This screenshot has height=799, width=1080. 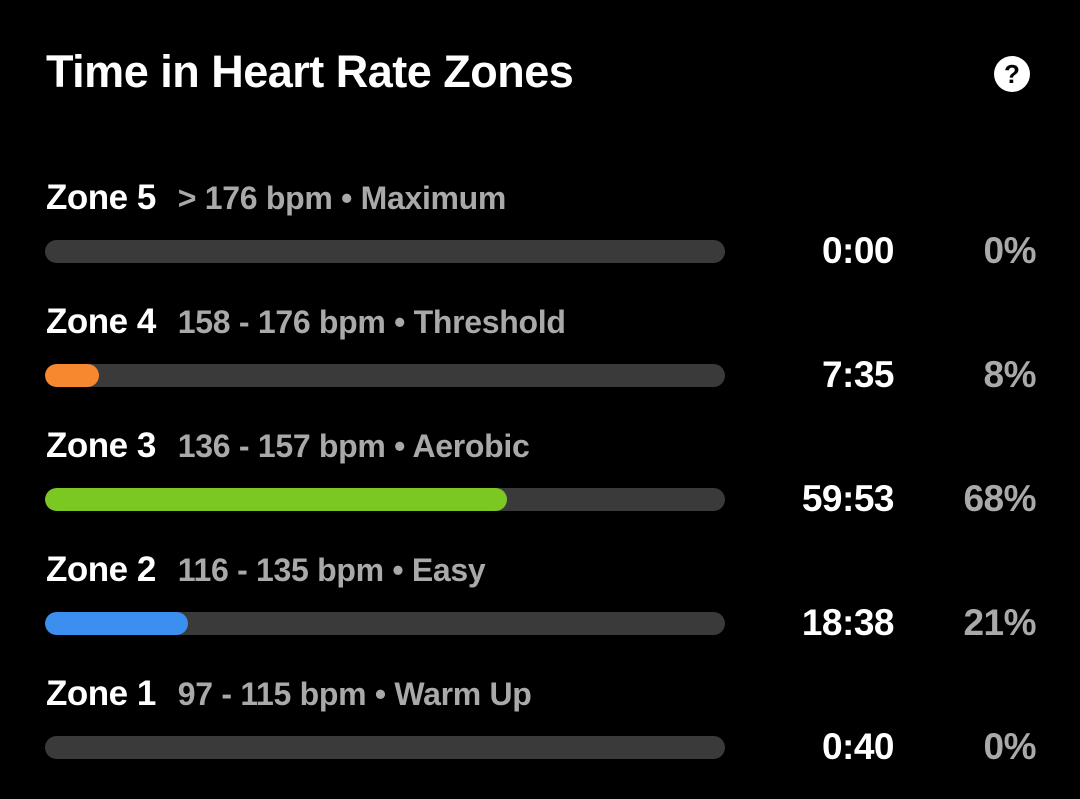 What do you see at coordinates (354, 694) in the screenshot?
I see `zone-range: 97 - 115 bpm • Warm Up` at bounding box center [354, 694].